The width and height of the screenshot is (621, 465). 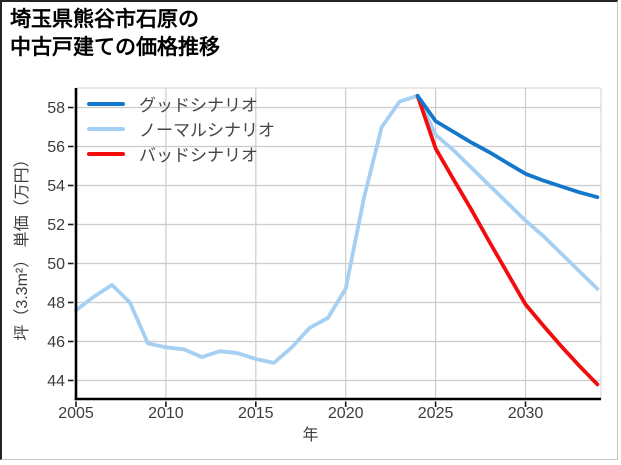 What do you see at coordinates (56, 147) in the screenshot?
I see `svg-text: 56` at bounding box center [56, 147].